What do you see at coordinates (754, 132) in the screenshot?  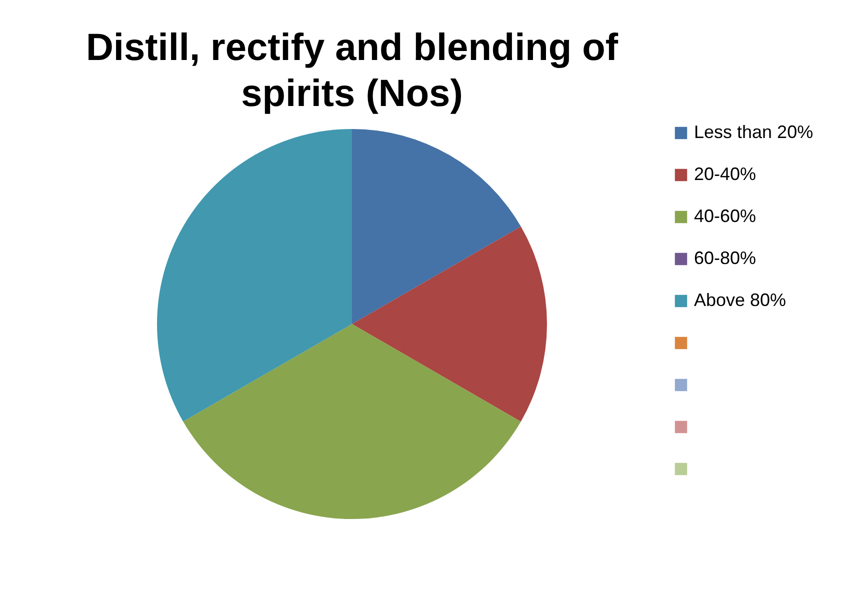 I see `legend-label: Less than 20%` at bounding box center [754, 132].